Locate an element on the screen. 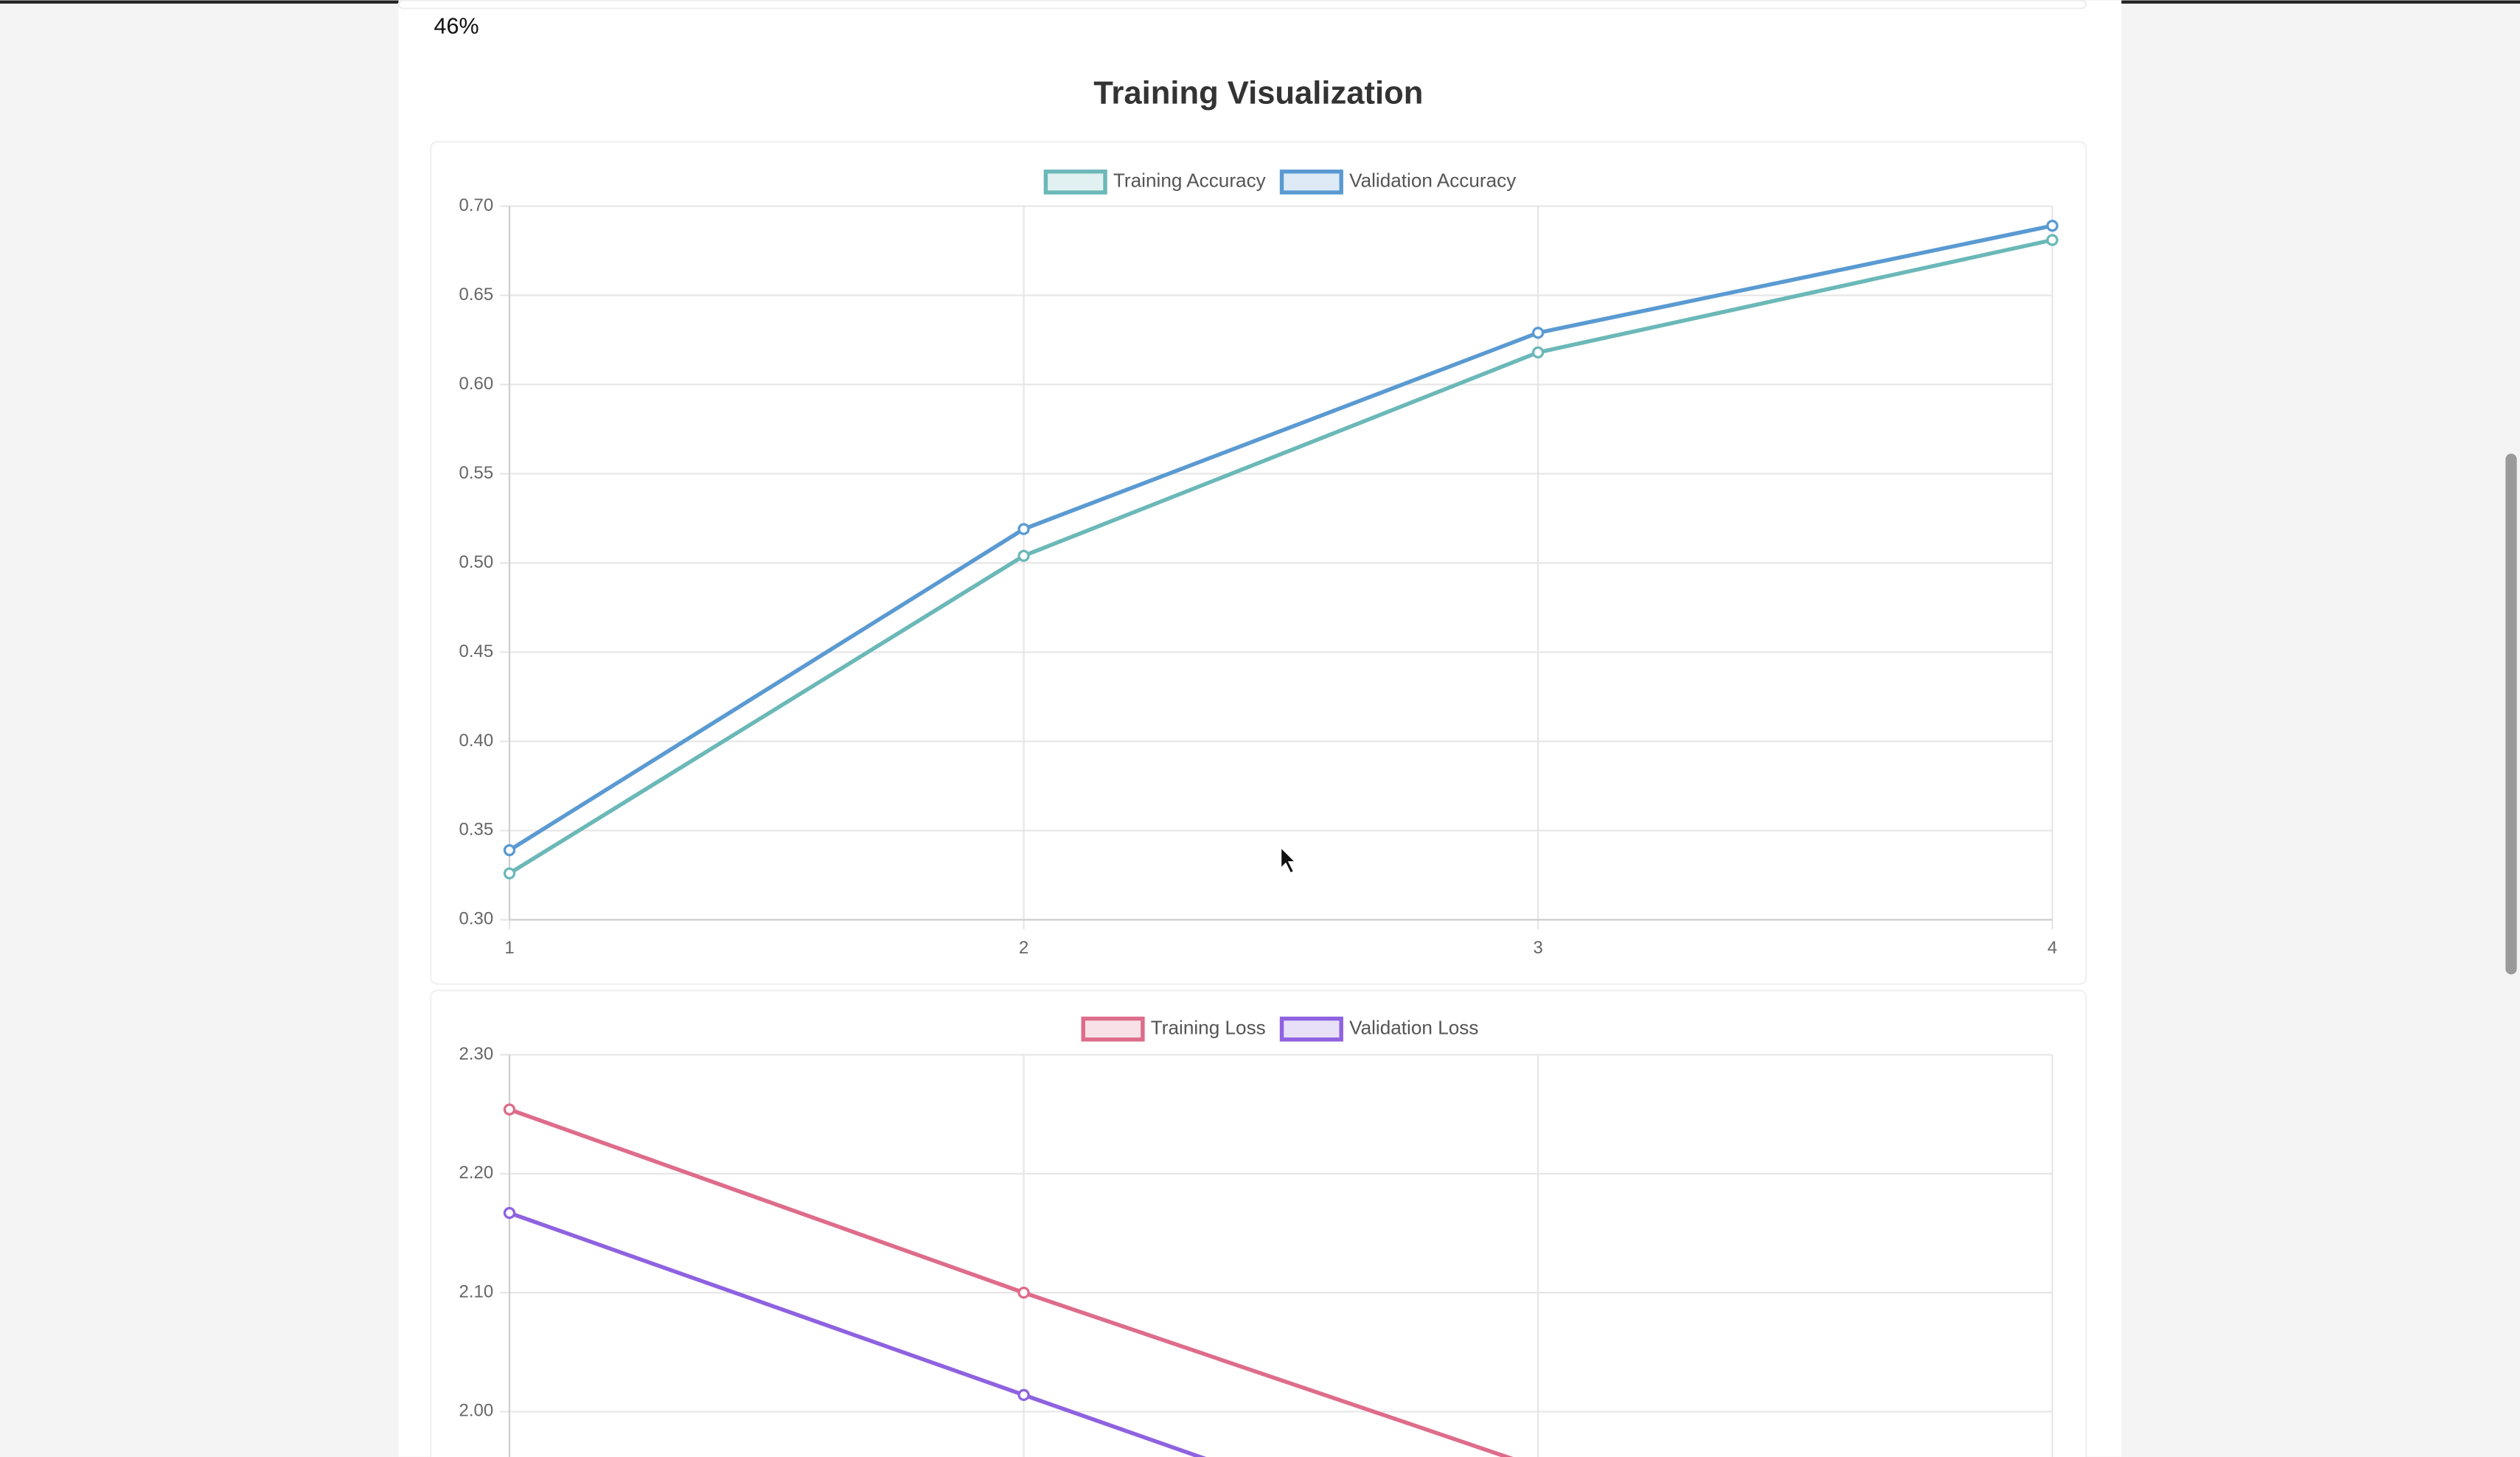  y-tick-label: 0.35 is located at coordinates (476, 830).